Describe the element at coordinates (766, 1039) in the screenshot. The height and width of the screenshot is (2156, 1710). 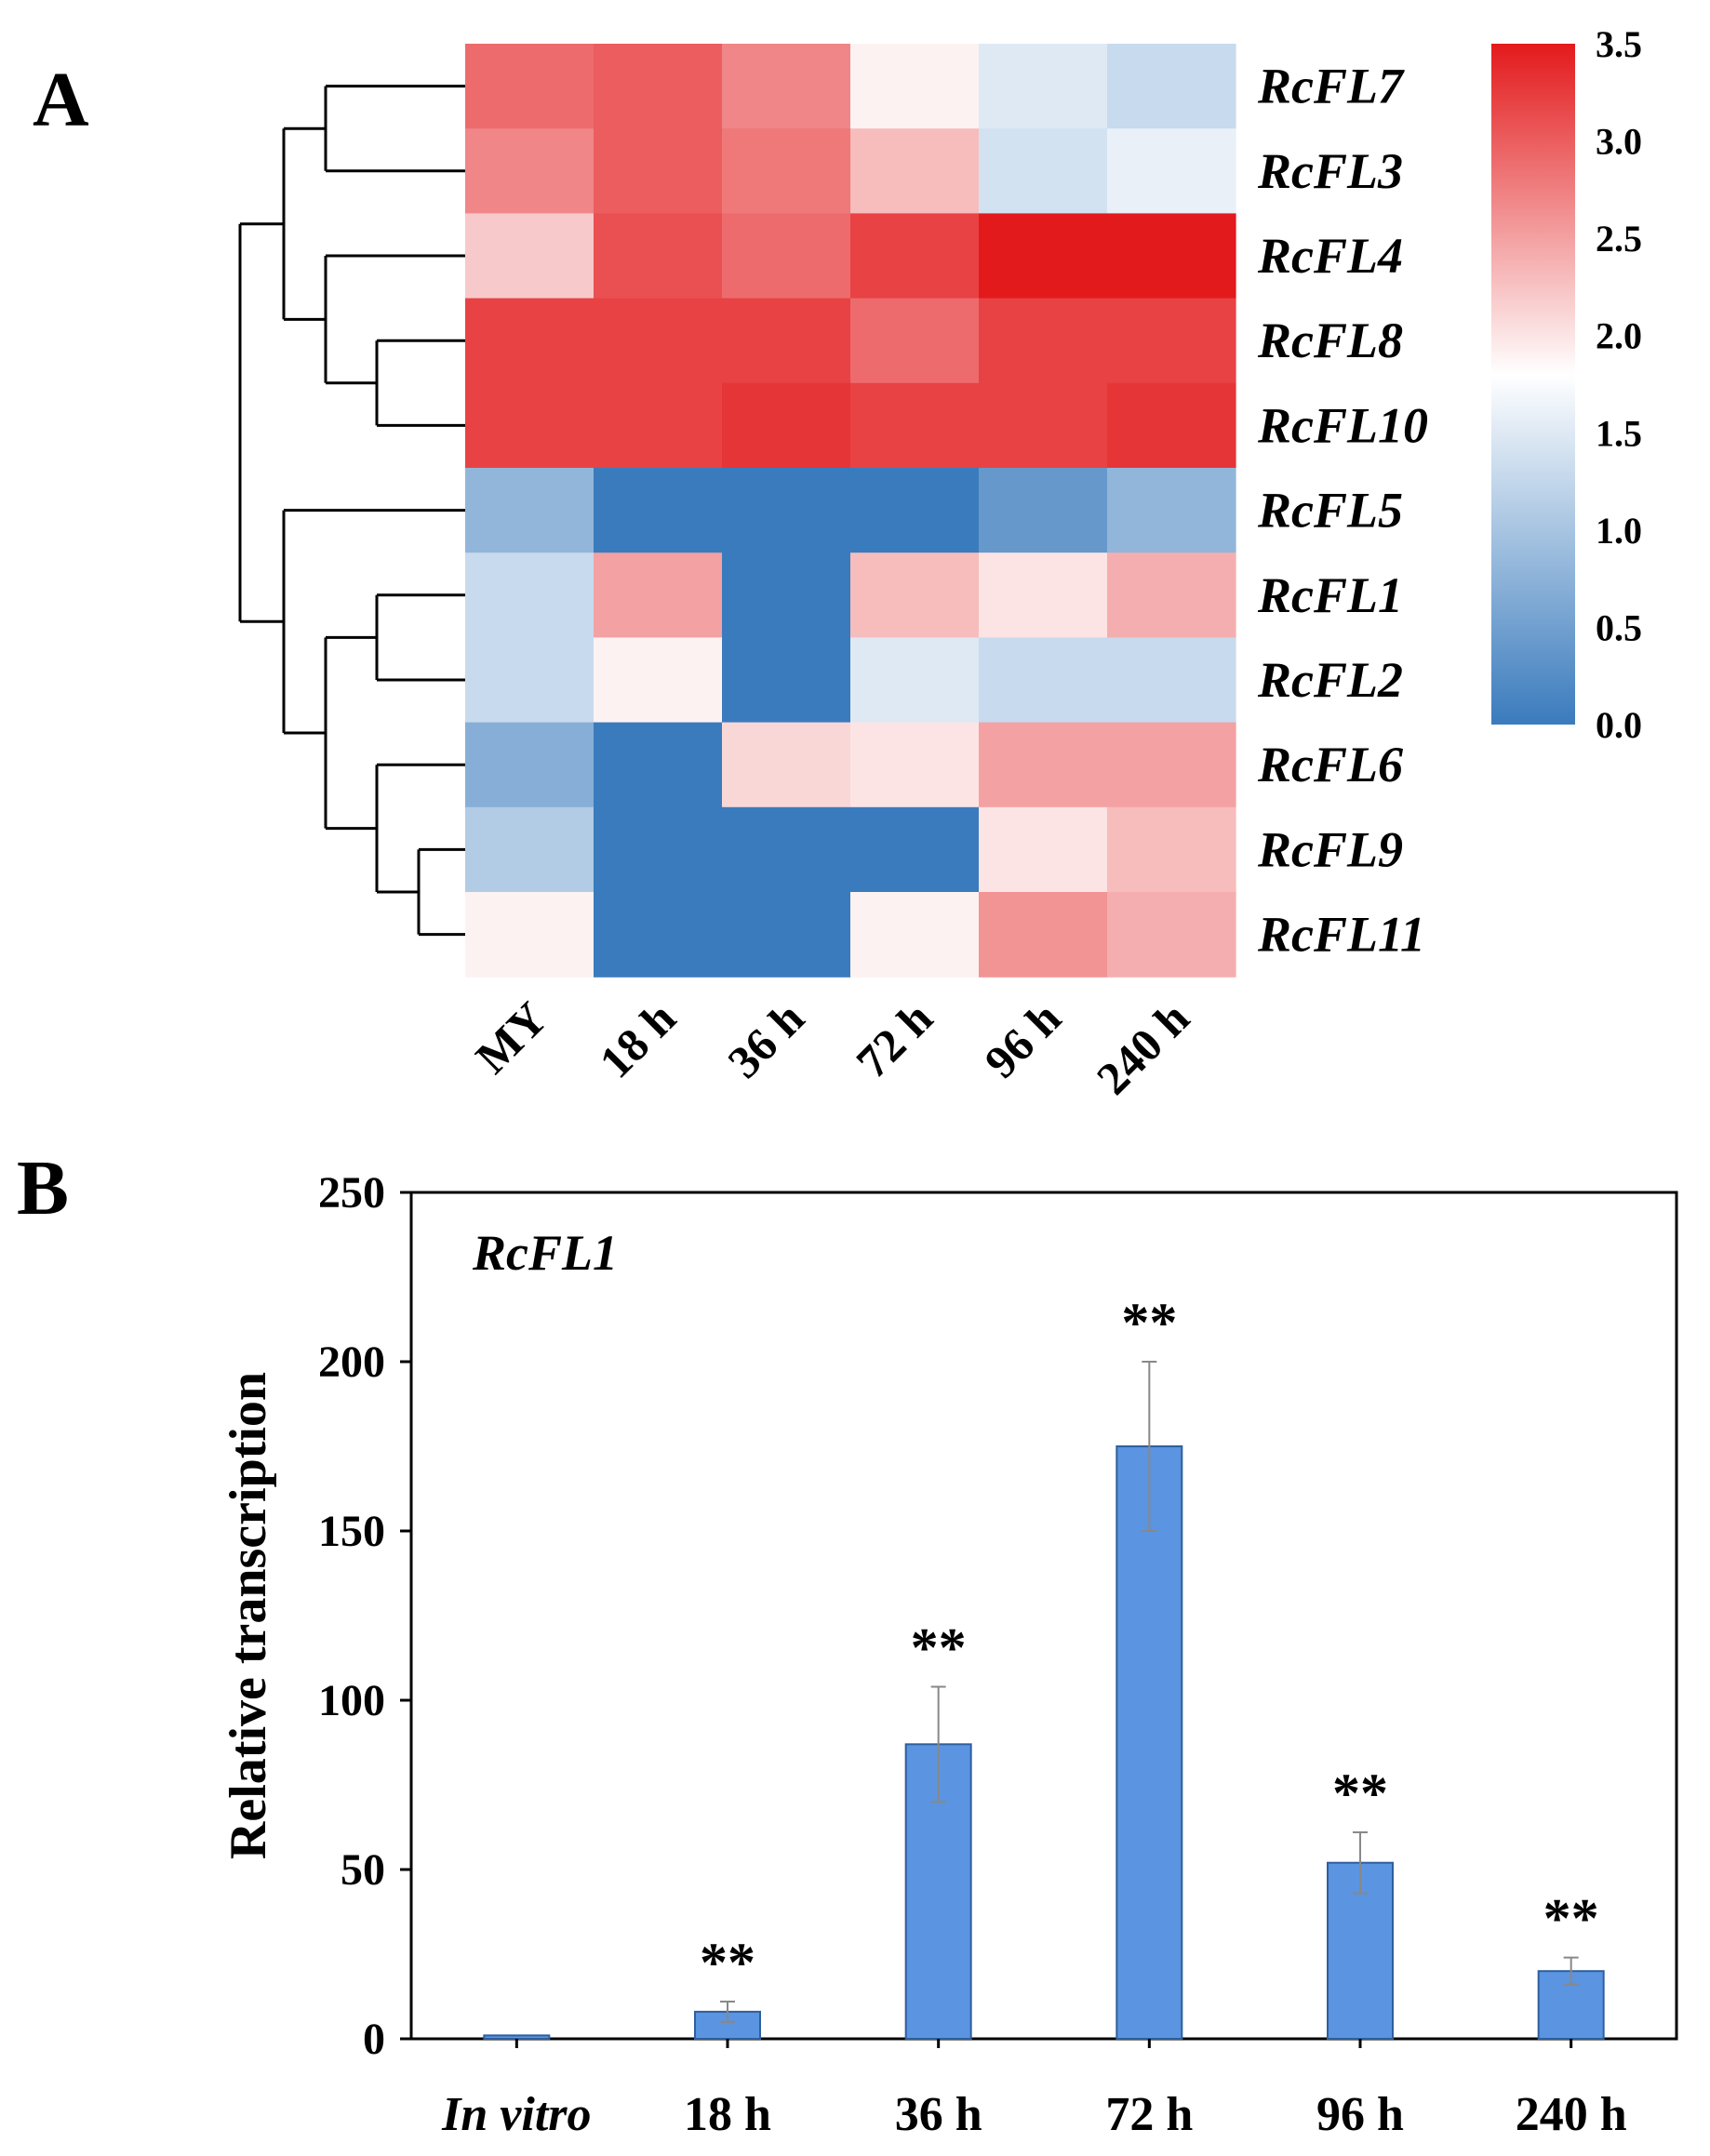
I see `heatmap-column-label: 36 h` at that location.